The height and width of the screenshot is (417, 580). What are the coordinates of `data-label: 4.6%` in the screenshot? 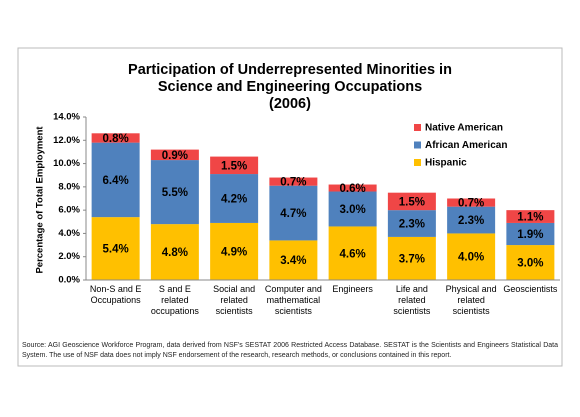 It's located at (353, 254).